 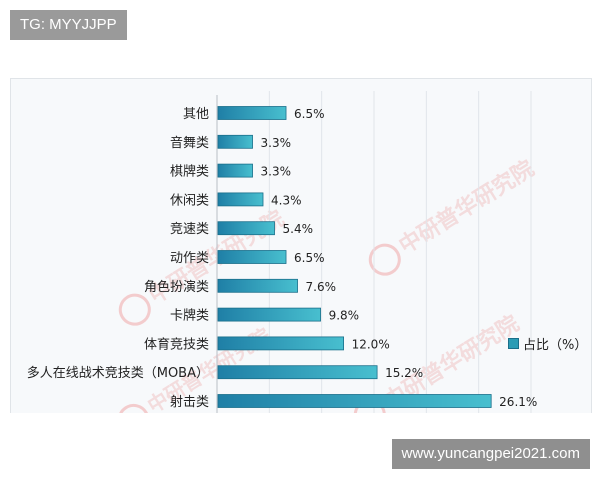 I want to click on value-label: 26.1%, so click(x=518, y=402).